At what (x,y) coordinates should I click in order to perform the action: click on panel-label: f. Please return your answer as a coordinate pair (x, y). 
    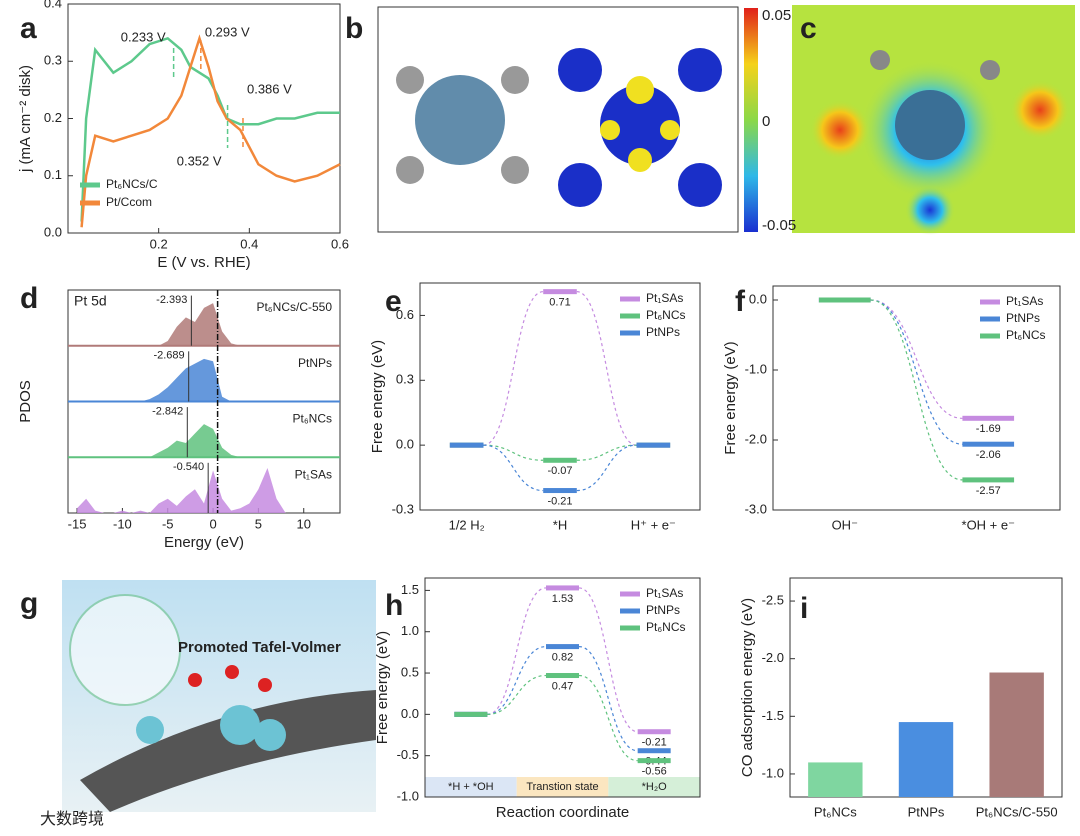
    Looking at the image, I should click on (740, 301).